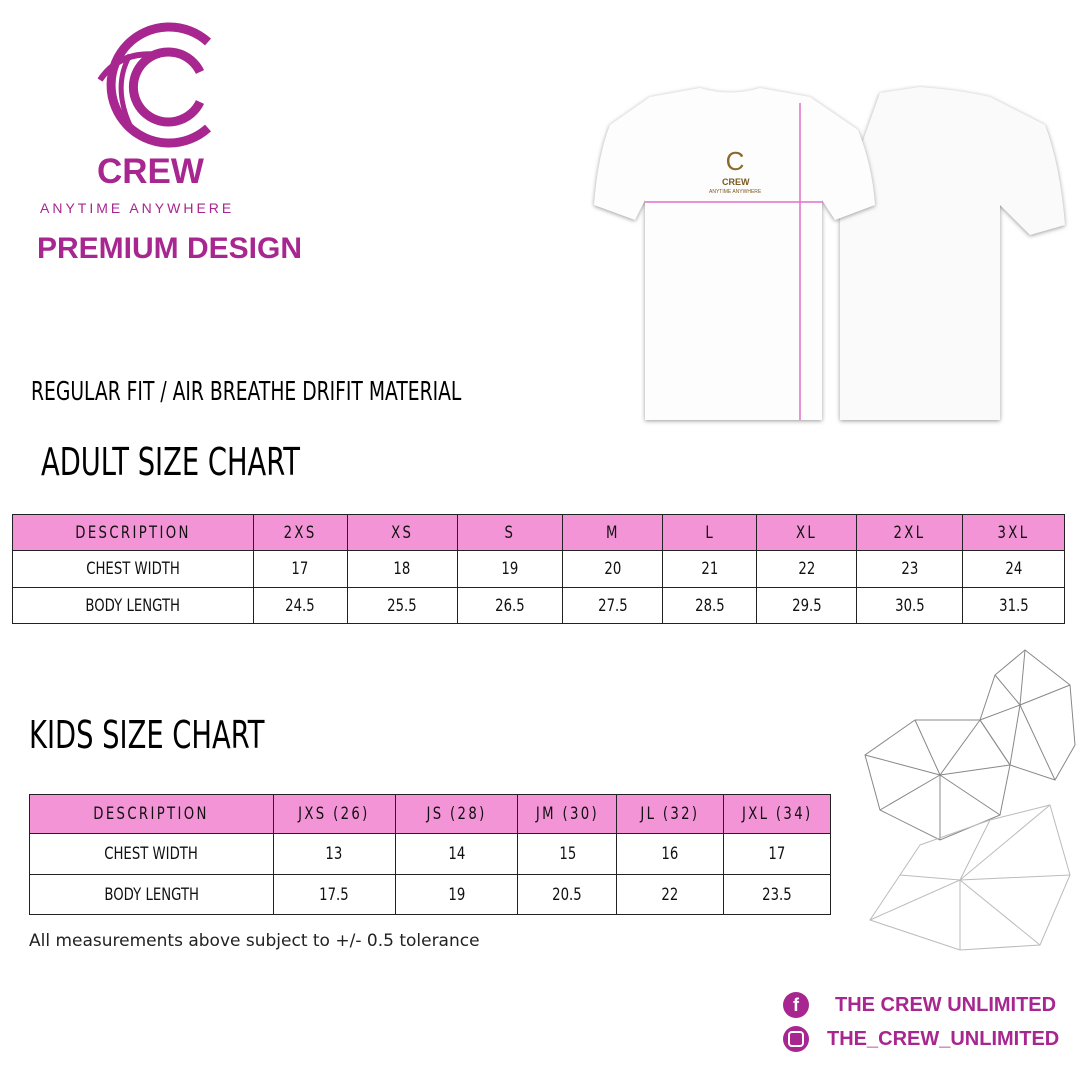 The image size is (1080, 1080). I want to click on adult-header-row: DESCRIPTION 2XS XS S M L XL 2XL 3XL, so click(538, 532).